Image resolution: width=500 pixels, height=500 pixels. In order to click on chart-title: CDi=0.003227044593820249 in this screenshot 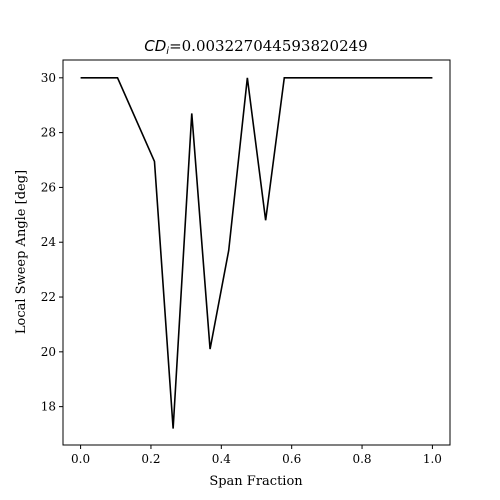, I will do `click(255, 47)`.